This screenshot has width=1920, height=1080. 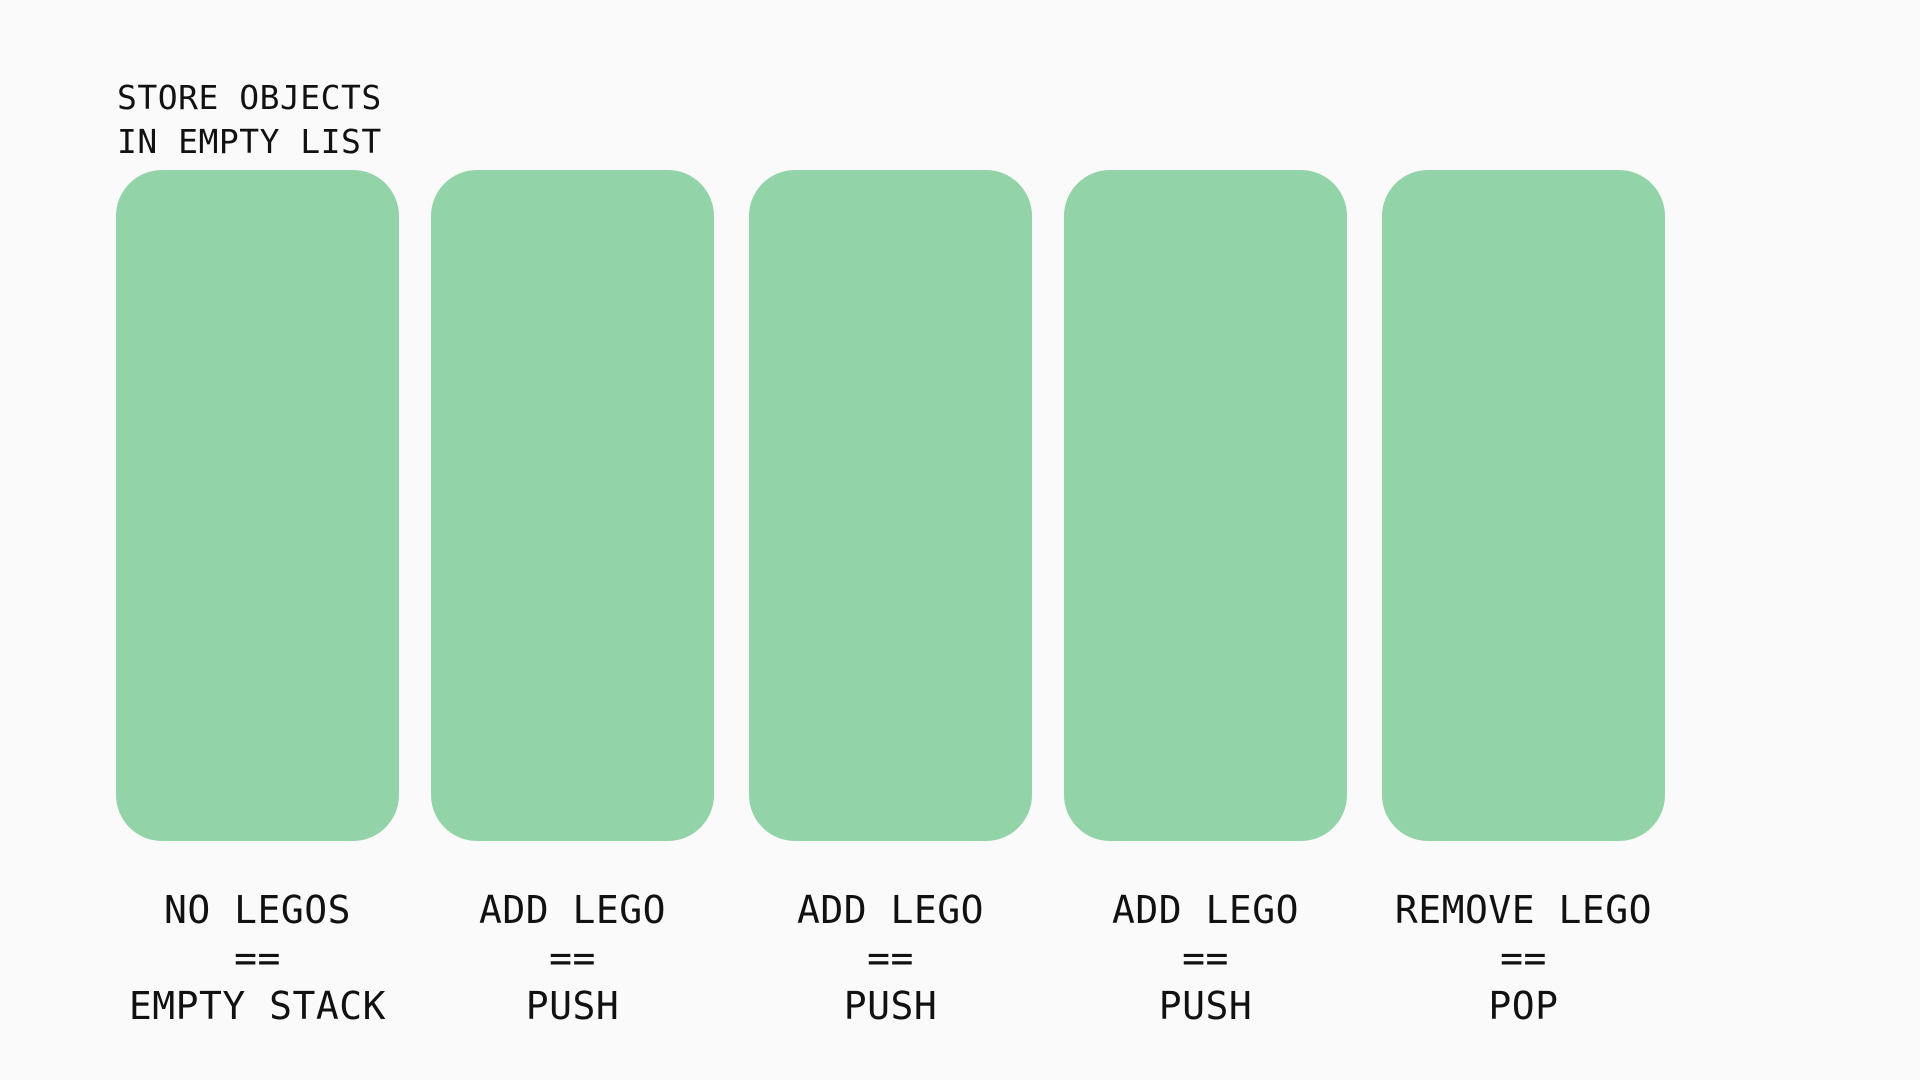 I want to click on step-label-4: ADD LEGO == PUSH, so click(x=1205, y=958).